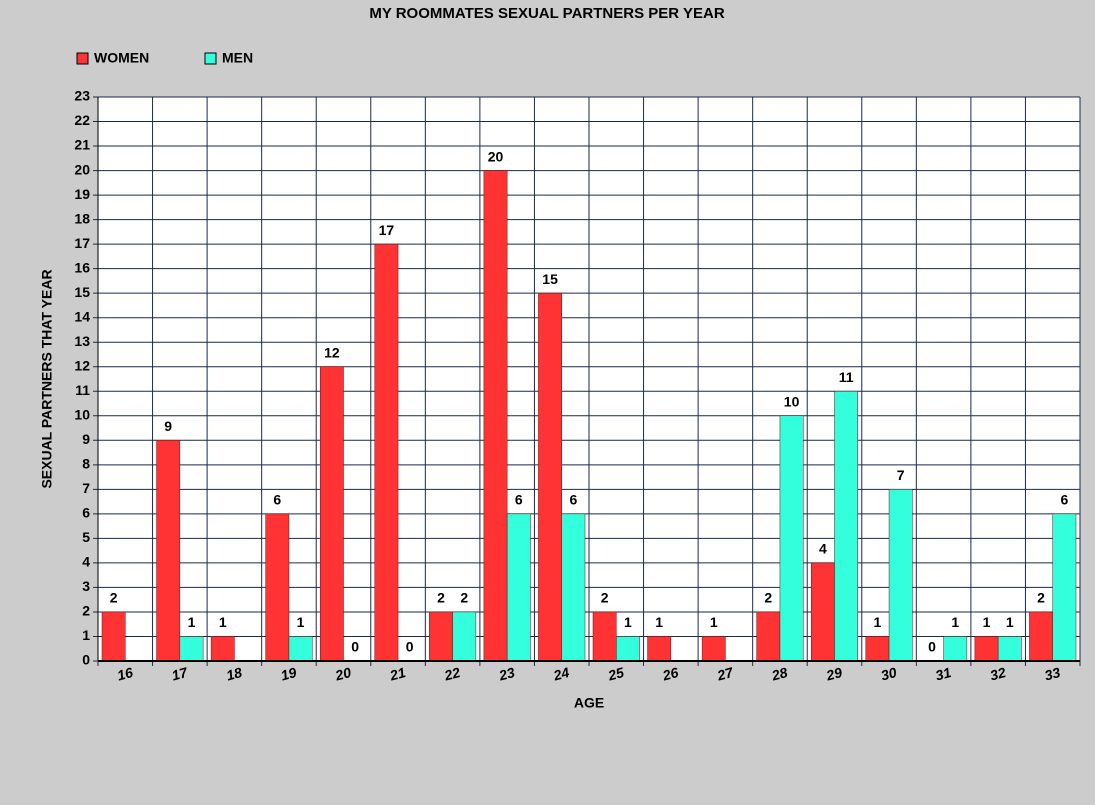 The width and height of the screenshot is (1095, 805). I want to click on x-tick-label: 25, so click(615, 674).